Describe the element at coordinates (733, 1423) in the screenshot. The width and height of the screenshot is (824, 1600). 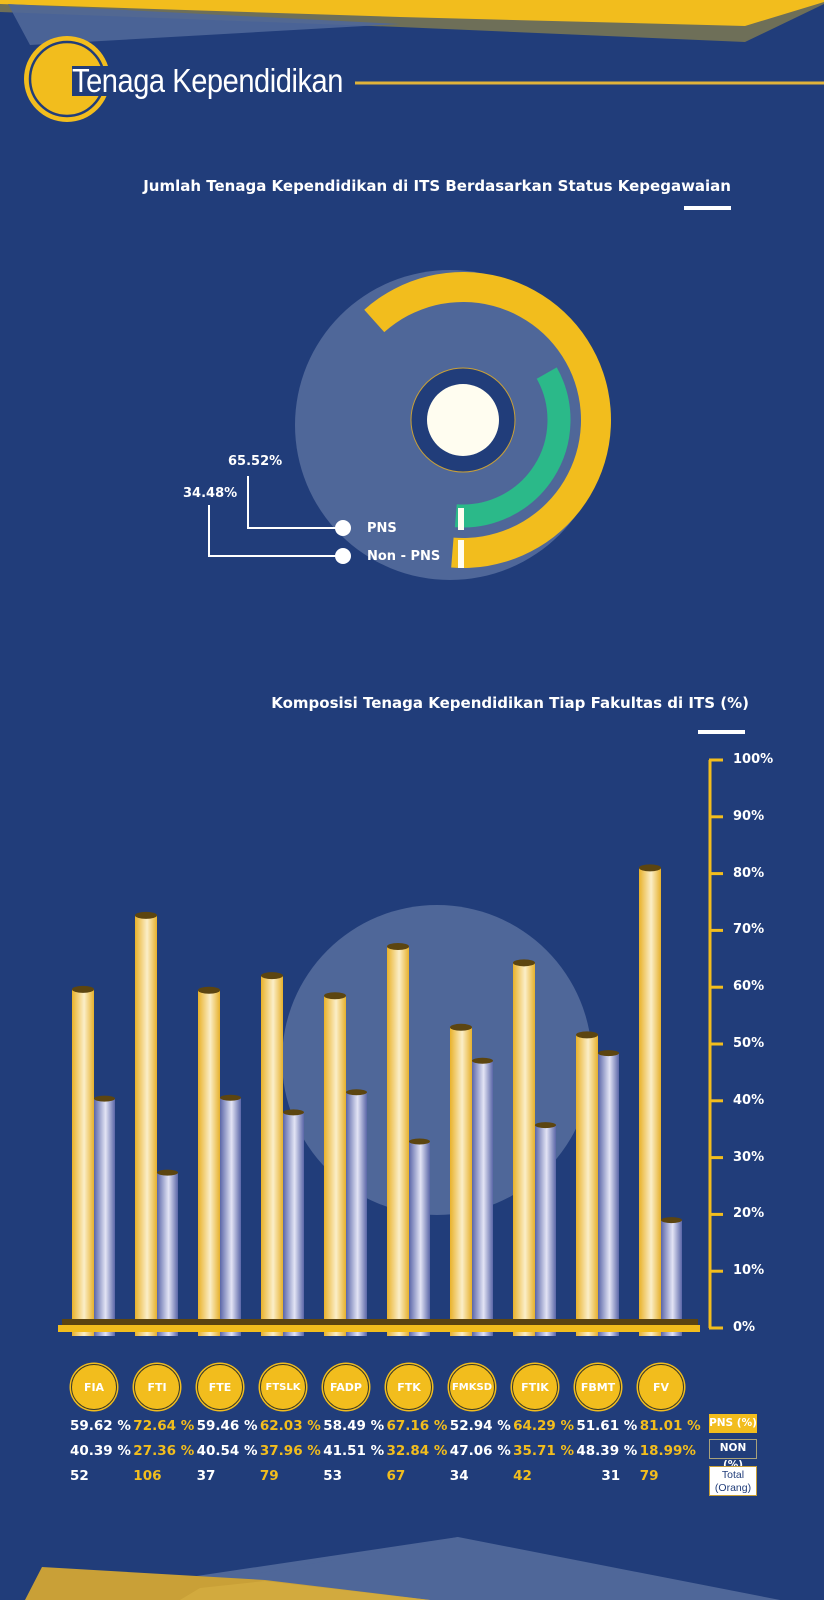
I see `legend-pns: PNS (%)` at that location.